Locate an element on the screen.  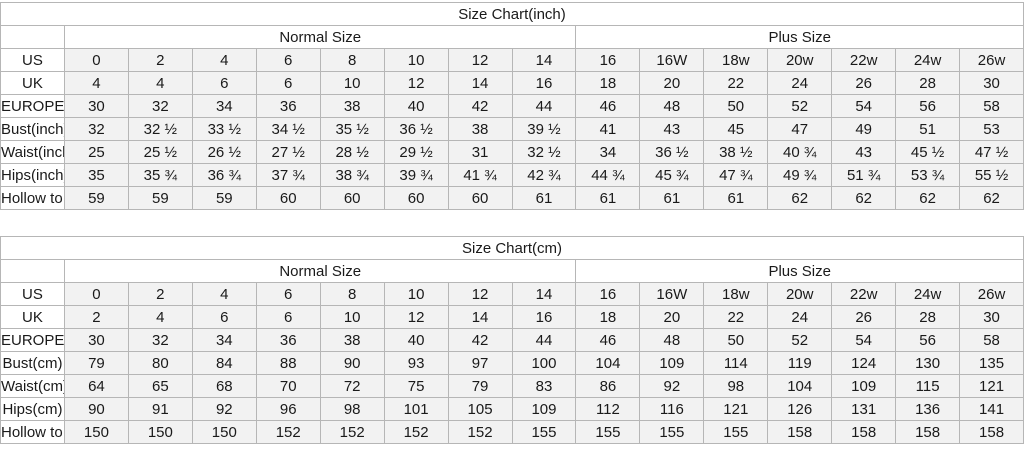
data-cell: 45 ¾ is located at coordinates (672, 175).